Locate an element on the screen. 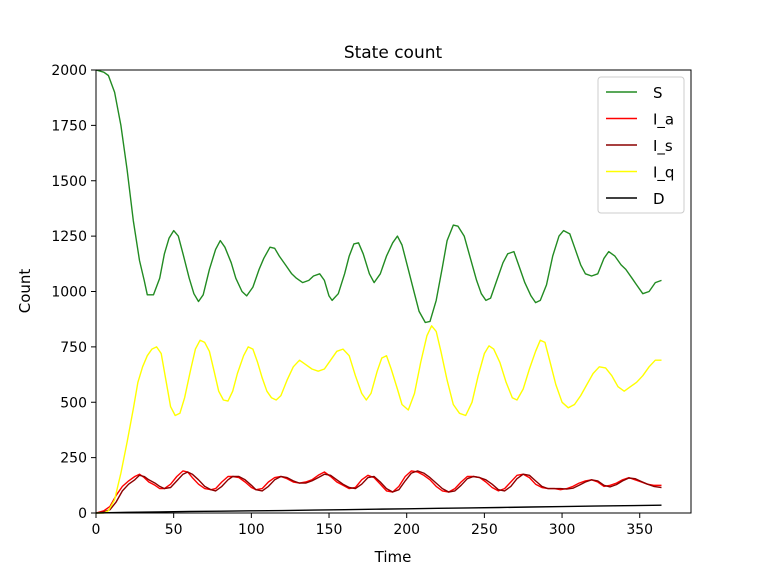 The width and height of the screenshot is (768, 576). legend: S I_a I_s I_q D is located at coordinates (641, 145).